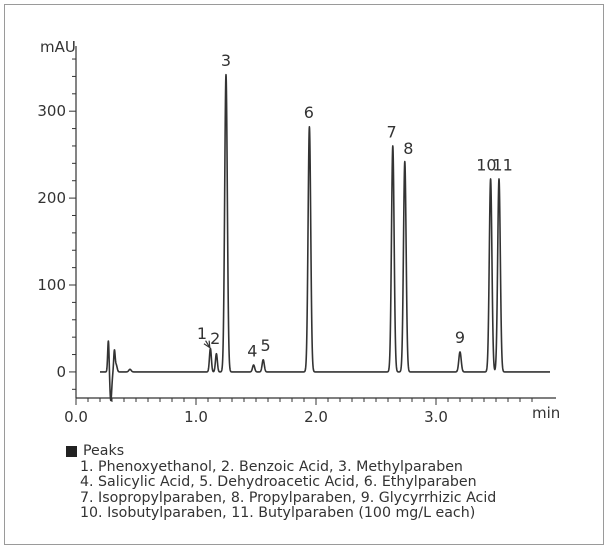  I want to click on x-tick-label: 2.0, so click(316, 417).